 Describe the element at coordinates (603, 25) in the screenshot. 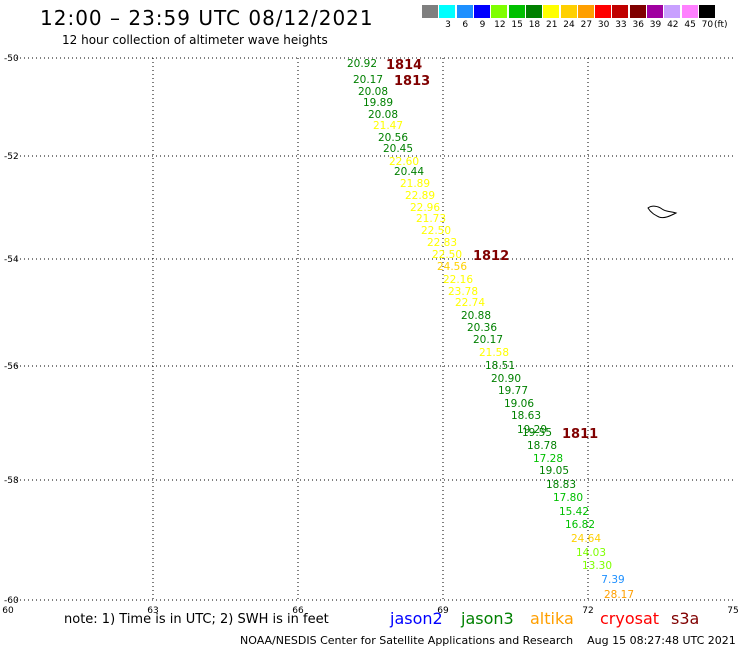

I see `scale-label: 30` at that location.